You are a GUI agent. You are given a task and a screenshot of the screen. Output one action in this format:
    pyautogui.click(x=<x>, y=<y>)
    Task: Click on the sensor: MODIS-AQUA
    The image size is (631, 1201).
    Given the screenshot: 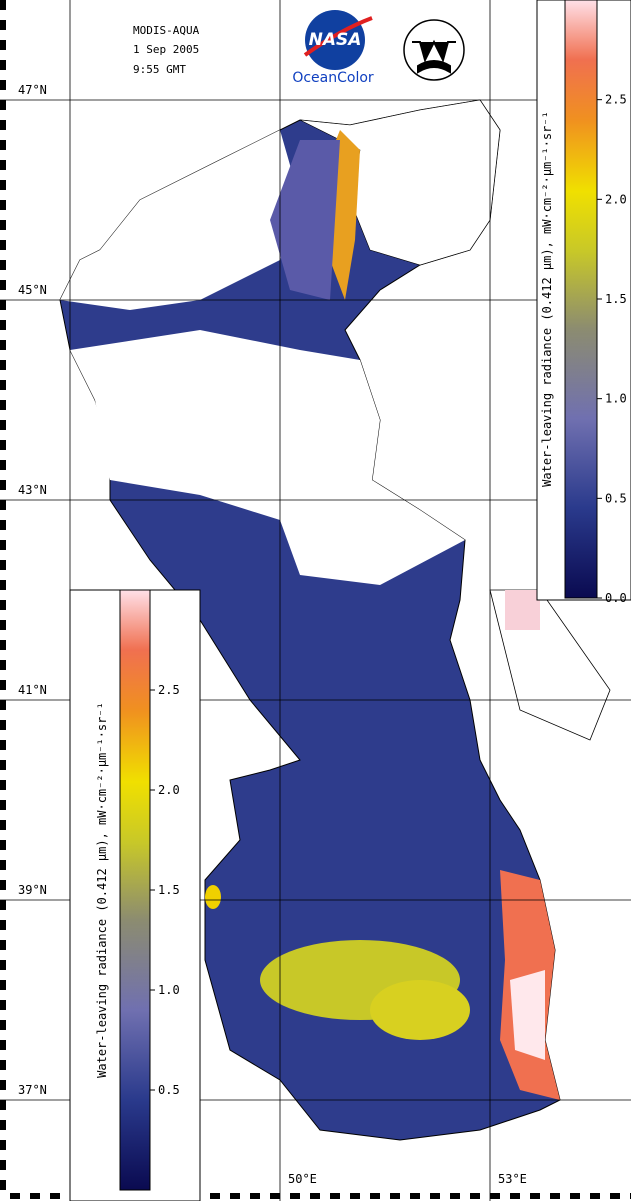 What is the action you would take?
    pyautogui.click(x=166, y=30)
    